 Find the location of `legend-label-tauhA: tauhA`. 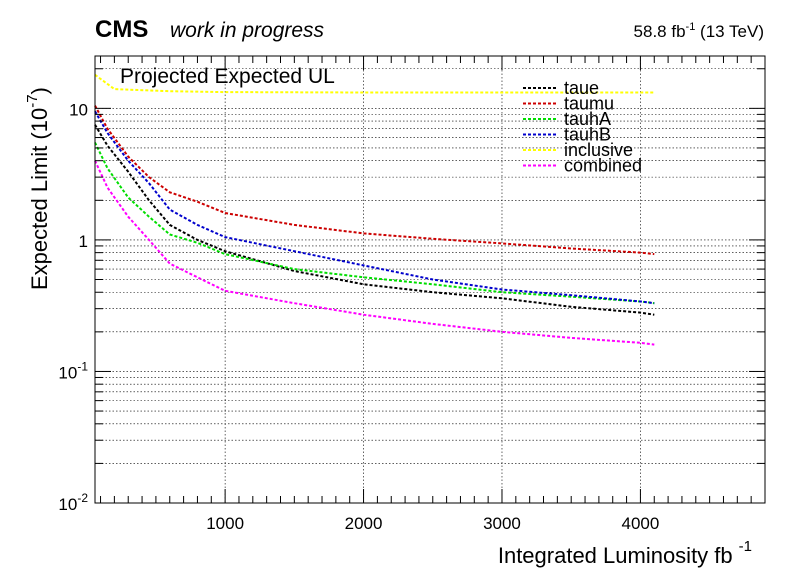

legend-label-tauhA: tauhA is located at coordinates (587, 119).